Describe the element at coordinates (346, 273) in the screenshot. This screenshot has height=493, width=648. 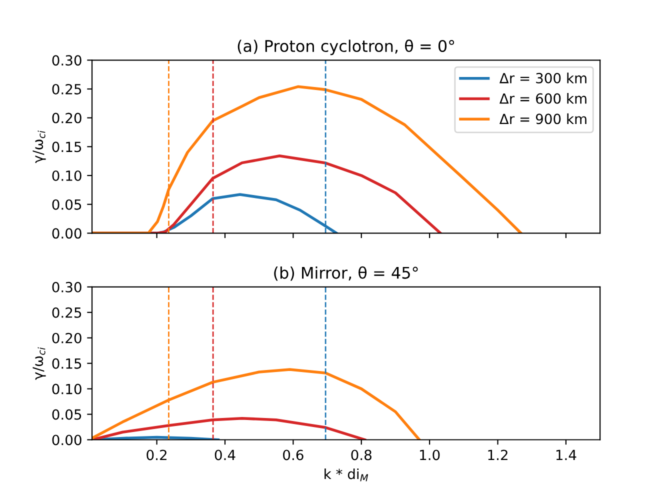
I see `chart-title: (b) Mirror, θ = 45°` at that location.